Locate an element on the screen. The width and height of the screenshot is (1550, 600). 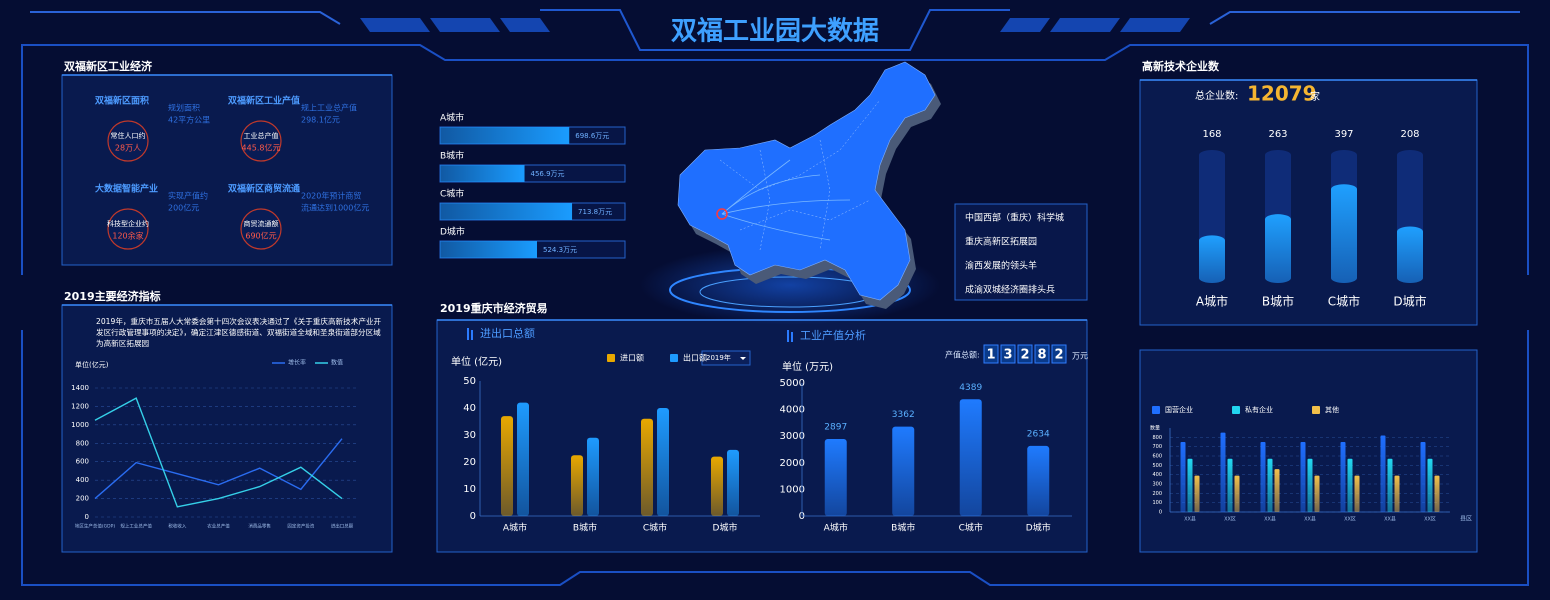
panel-title: 2019重庆市经济贸易 is located at coordinates (494, 308).